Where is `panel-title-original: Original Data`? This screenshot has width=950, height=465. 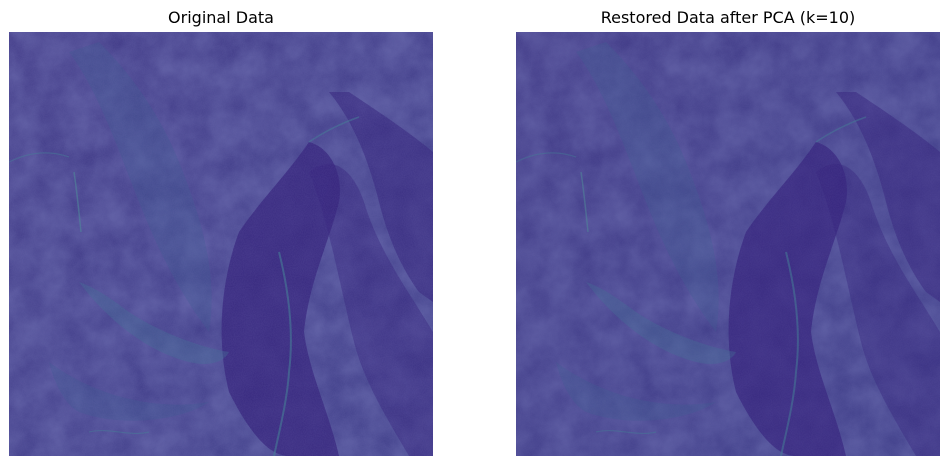
panel-title-original: Original Data is located at coordinates (221, 17).